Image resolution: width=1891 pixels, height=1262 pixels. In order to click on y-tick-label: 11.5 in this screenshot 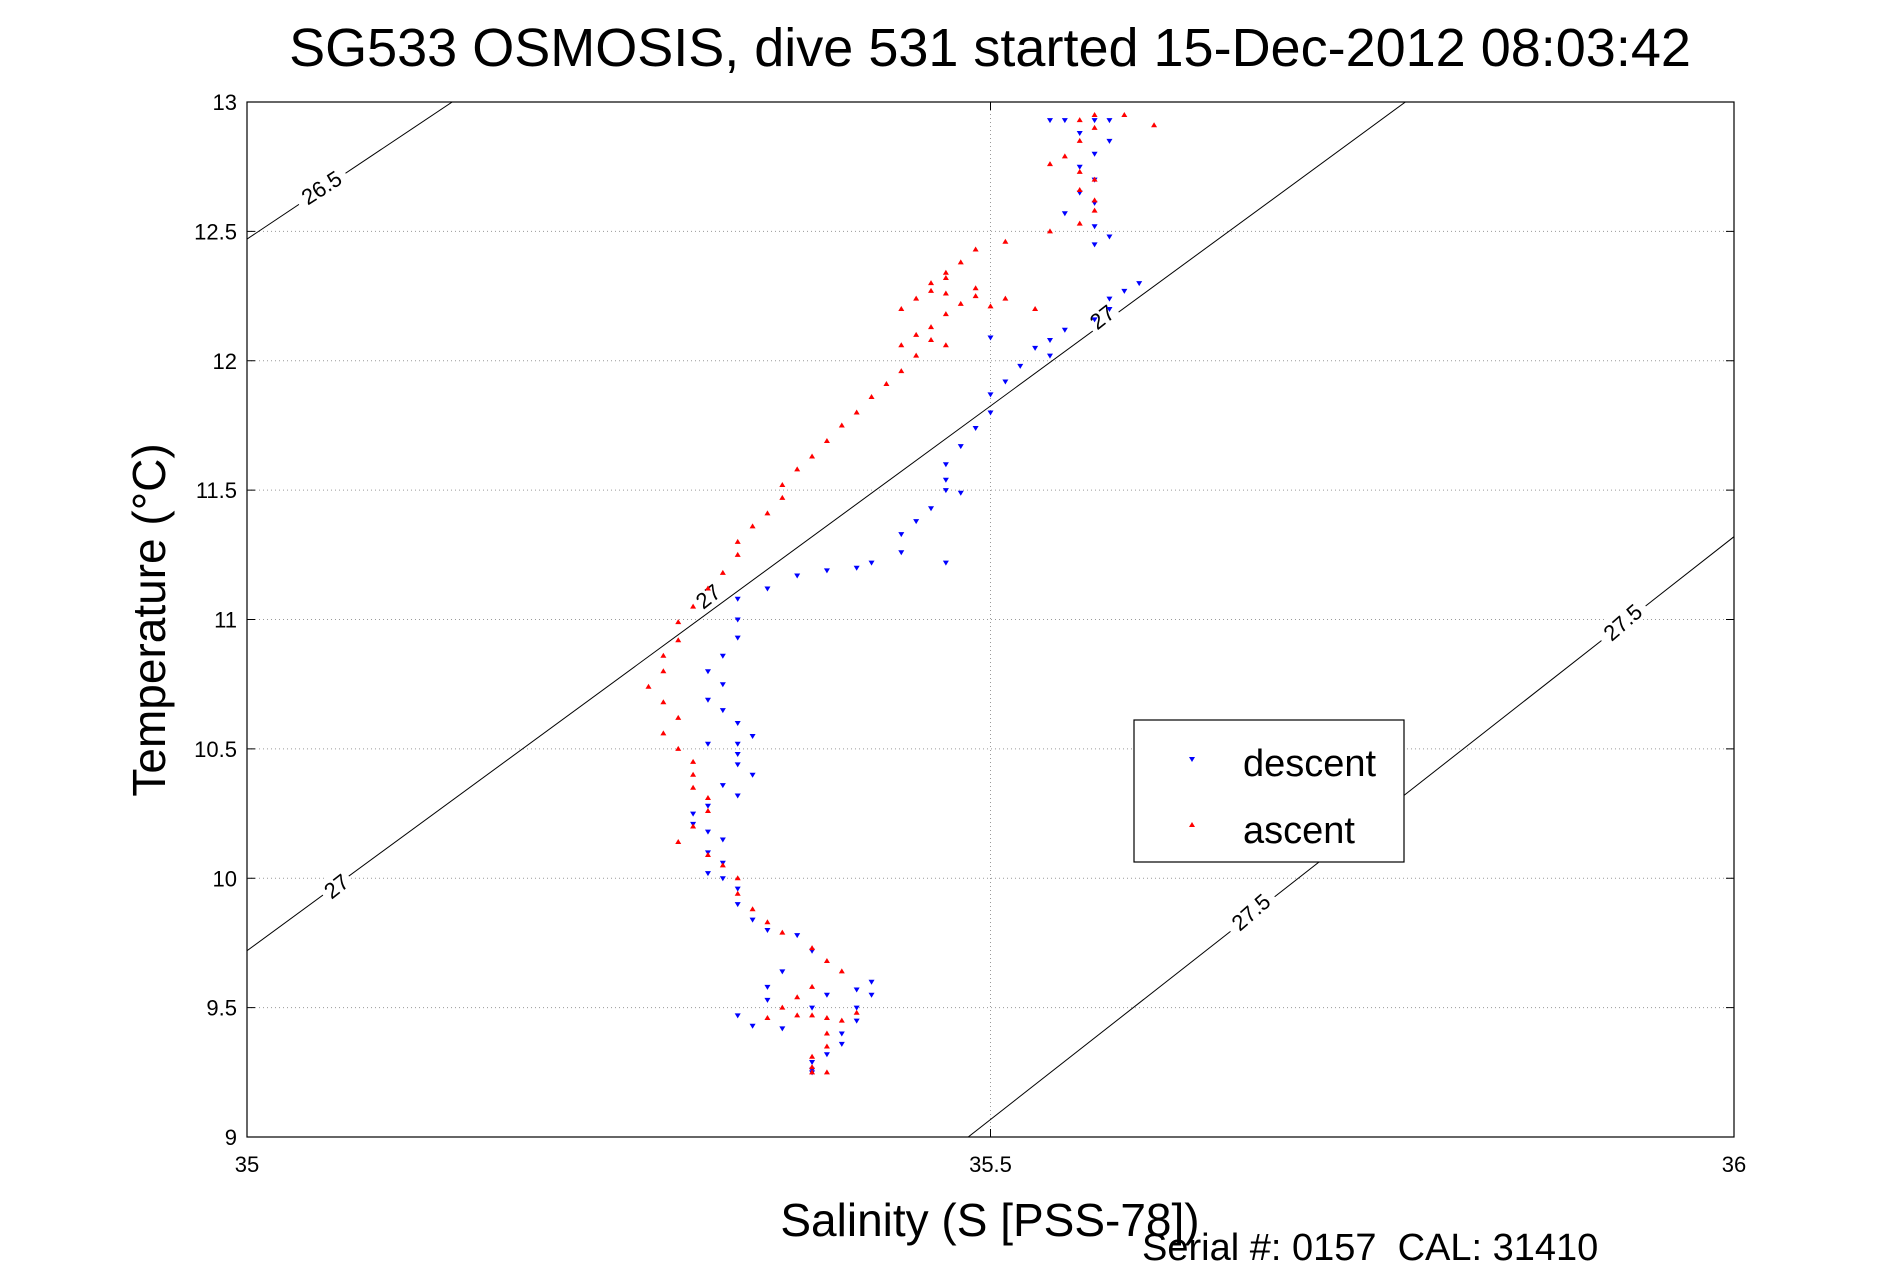, I will do `click(216, 490)`.